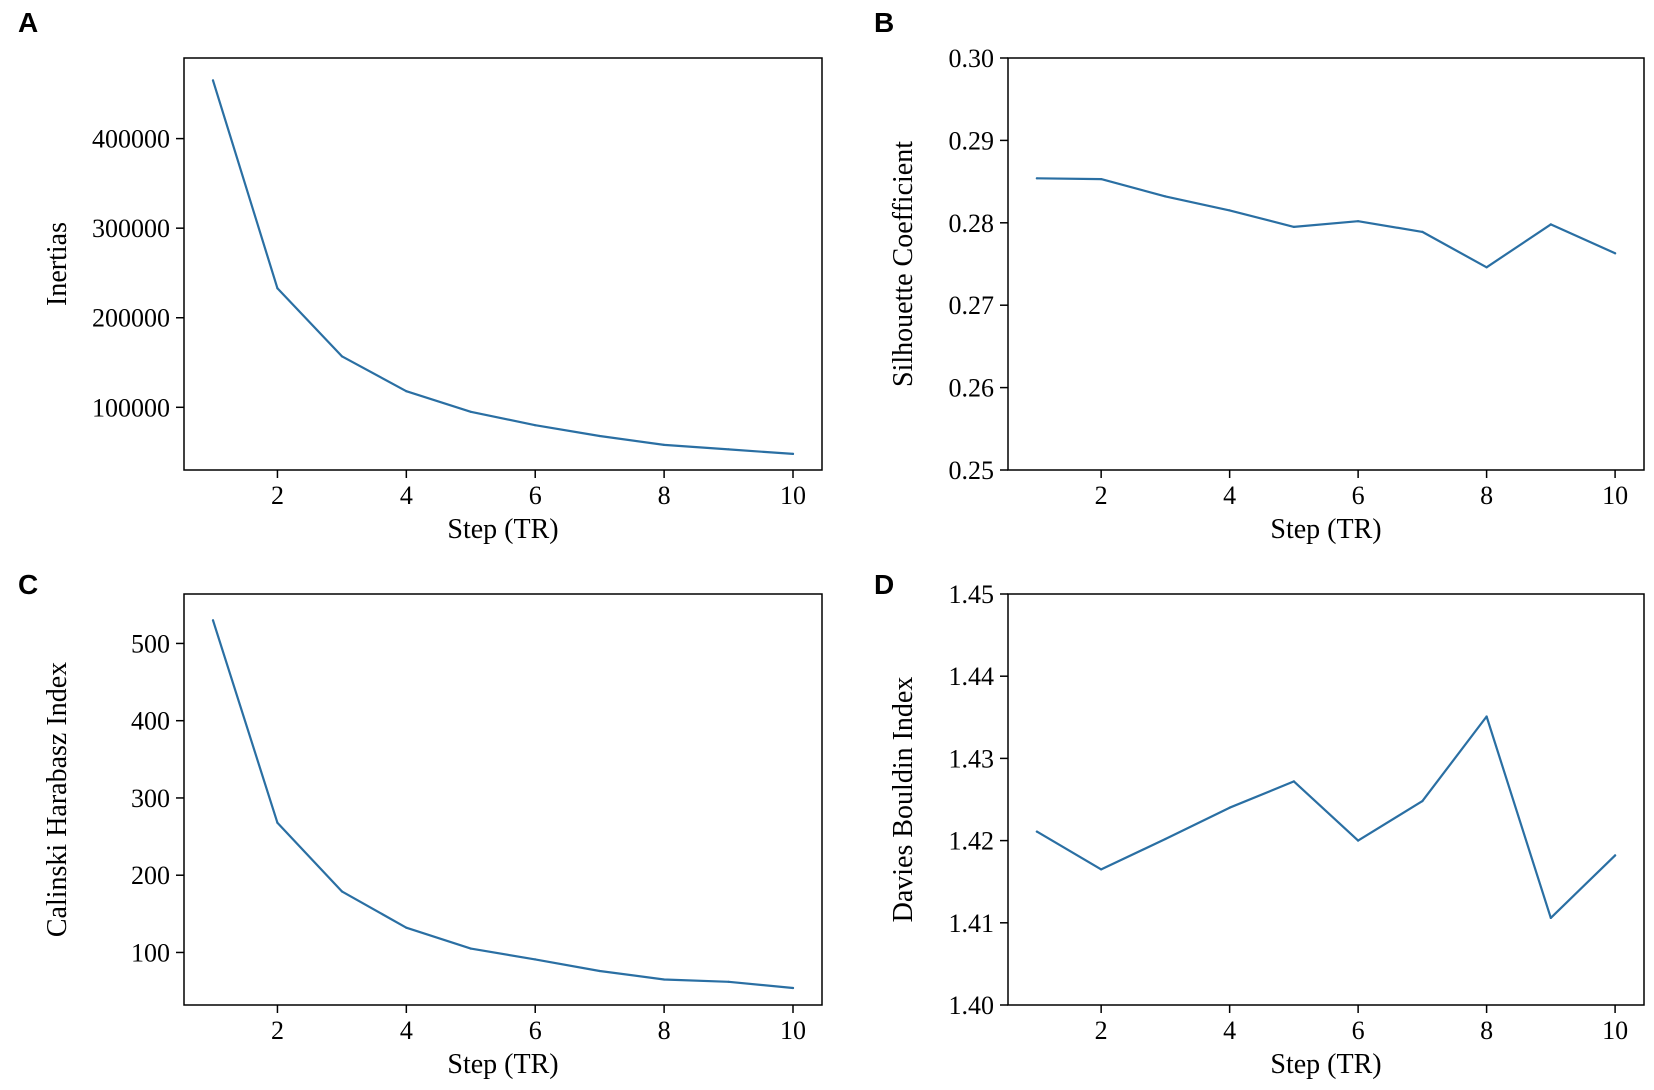  Describe the element at coordinates (972, 758) in the screenshot. I see `y-tick-label-d-3: 1.43` at that location.